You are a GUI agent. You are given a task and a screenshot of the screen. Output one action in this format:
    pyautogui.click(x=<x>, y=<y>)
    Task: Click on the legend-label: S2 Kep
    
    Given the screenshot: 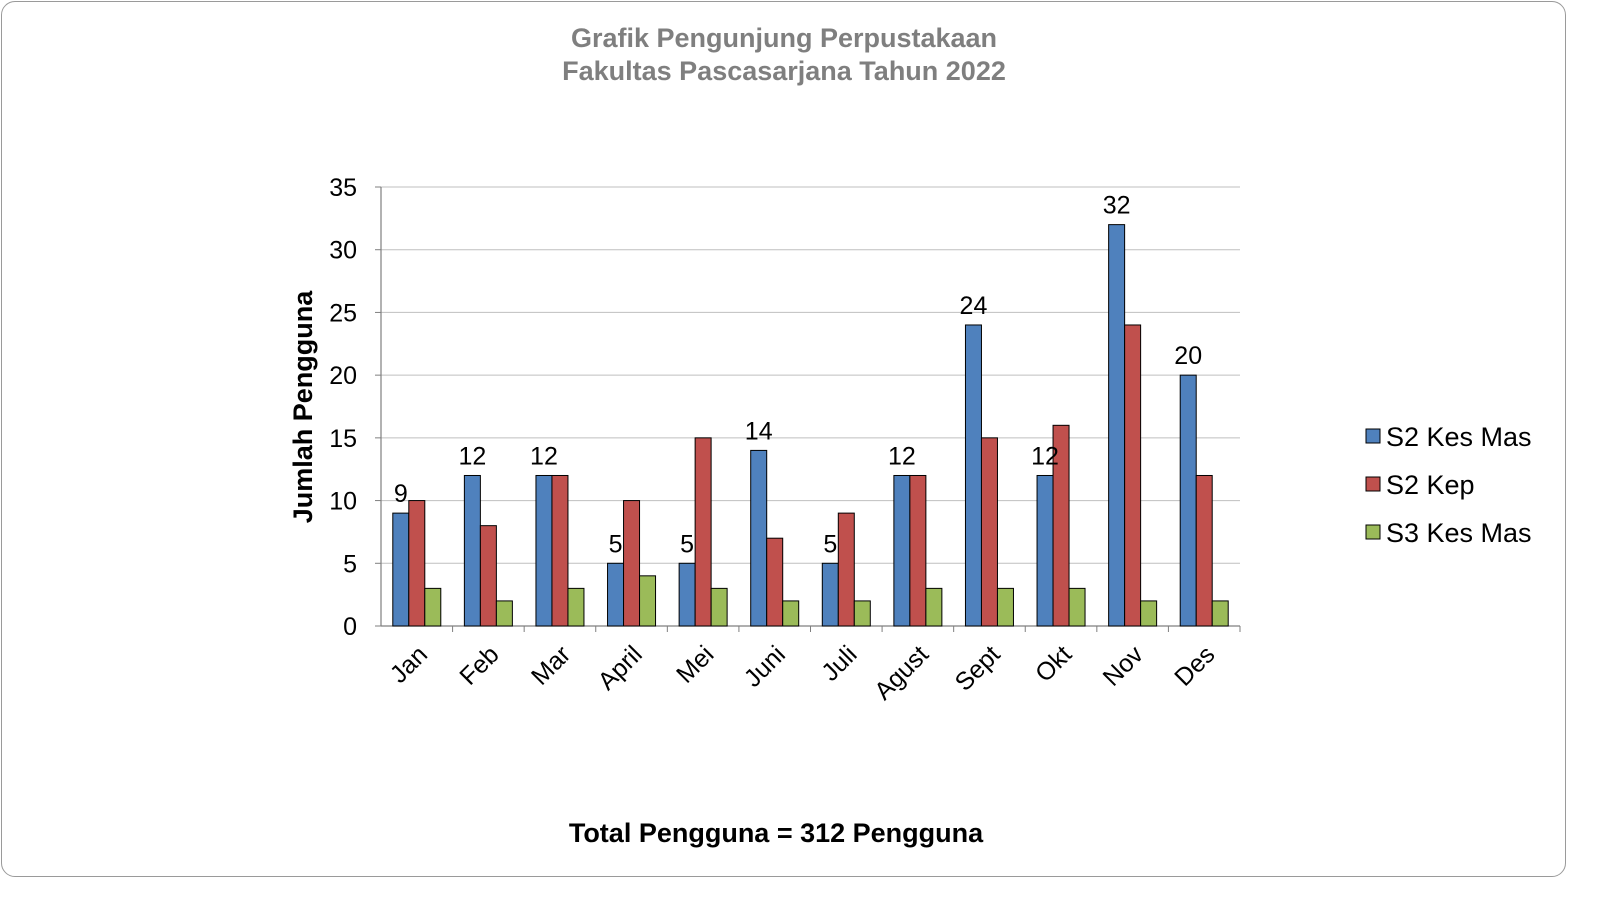 What is the action you would take?
    pyautogui.click(x=1430, y=485)
    